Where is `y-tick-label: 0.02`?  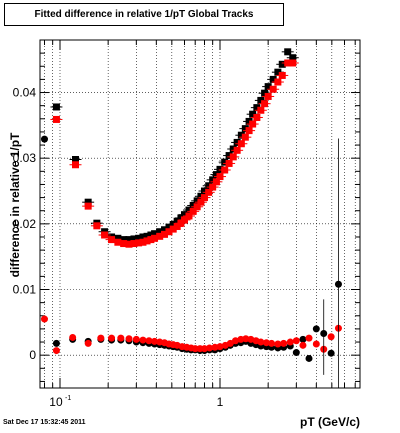
y-tick-label: 0.02 is located at coordinates (25, 224).